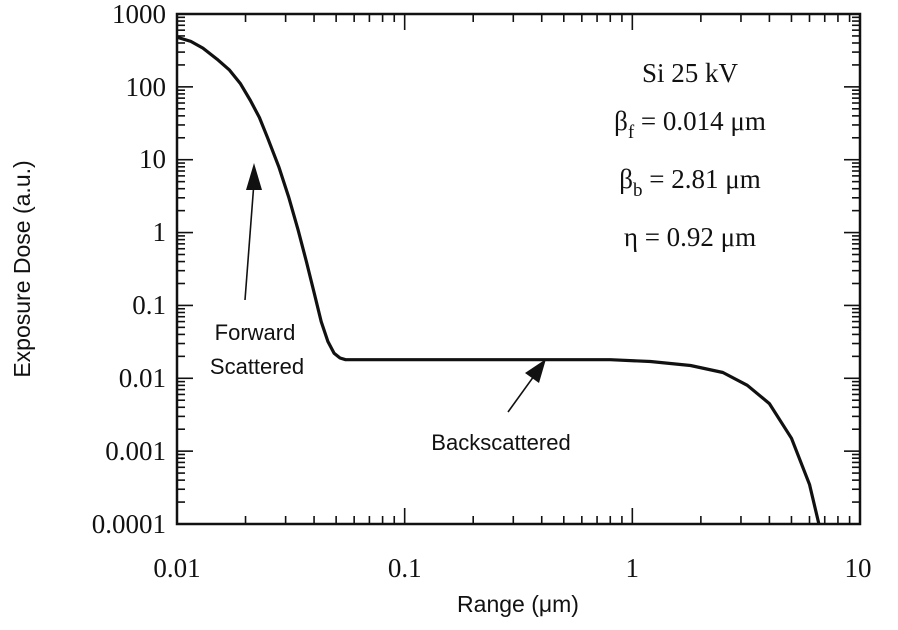  What do you see at coordinates (146, 87) in the screenshot?
I see `y-tick-label: 100` at bounding box center [146, 87].